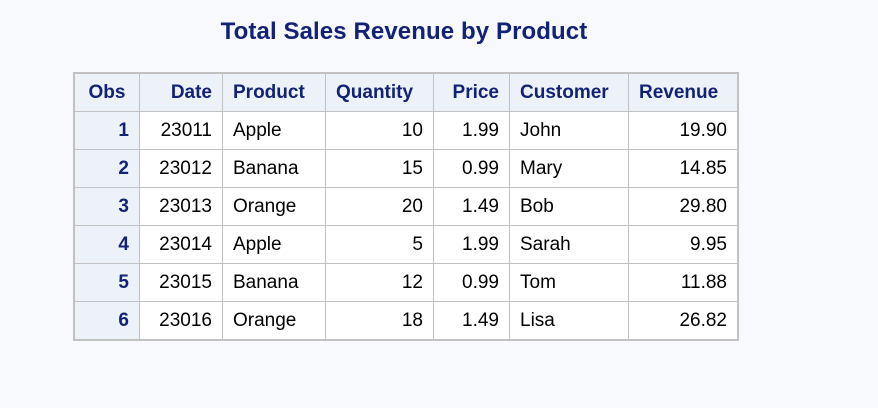 The width and height of the screenshot is (878, 408). I want to click on table-row: 5 23015 Banana 12 0.99 Tom 11.88, so click(406, 282).